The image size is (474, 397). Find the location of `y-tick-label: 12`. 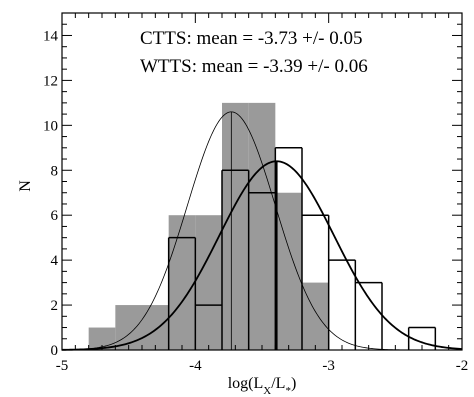

y-tick-label: 12 is located at coordinates (50, 81).